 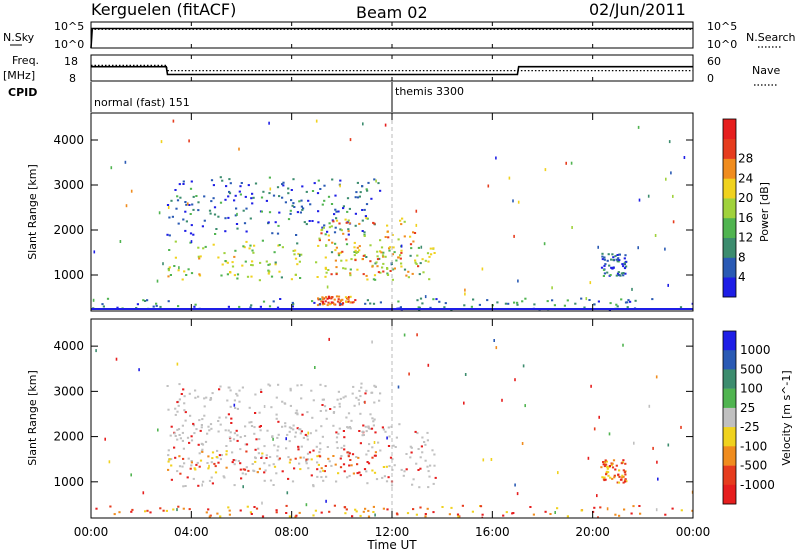 What do you see at coordinates (729, 475) in the screenshot?
I see `velocity-colorbar-swatch` at bounding box center [729, 475].